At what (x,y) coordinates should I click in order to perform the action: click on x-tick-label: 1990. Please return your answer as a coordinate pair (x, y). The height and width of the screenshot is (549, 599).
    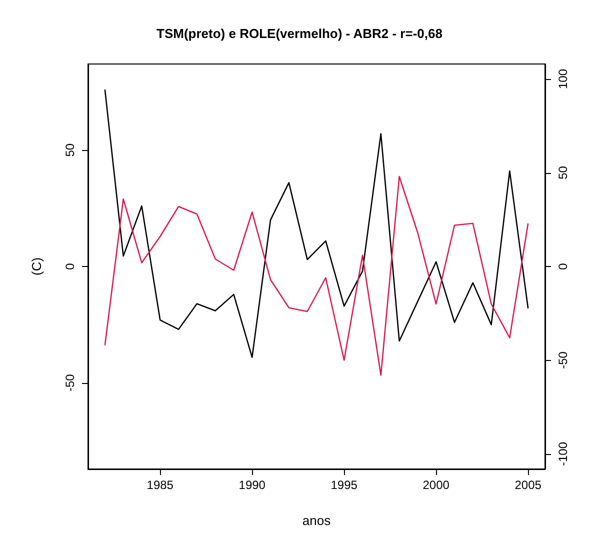
    Looking at the image, I should click on (252, 485).